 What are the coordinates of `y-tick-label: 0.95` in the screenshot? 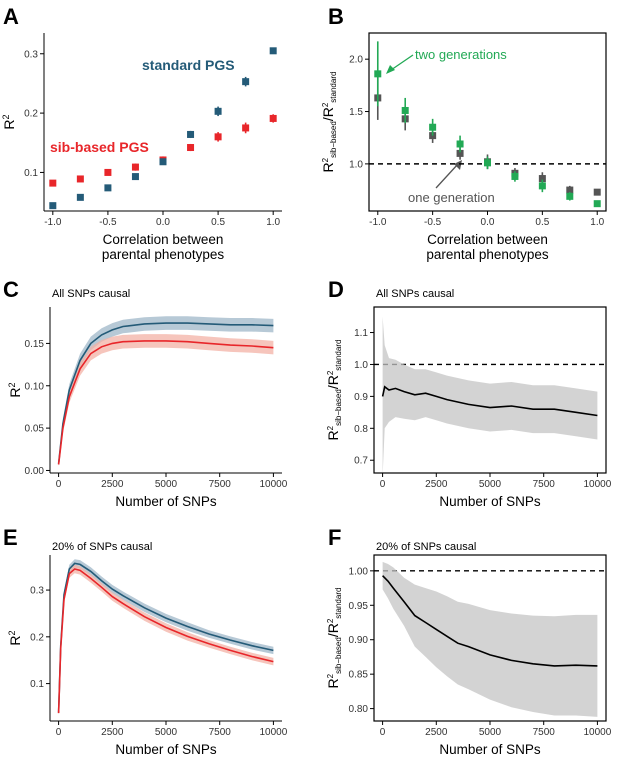 It's located at (359, 606).